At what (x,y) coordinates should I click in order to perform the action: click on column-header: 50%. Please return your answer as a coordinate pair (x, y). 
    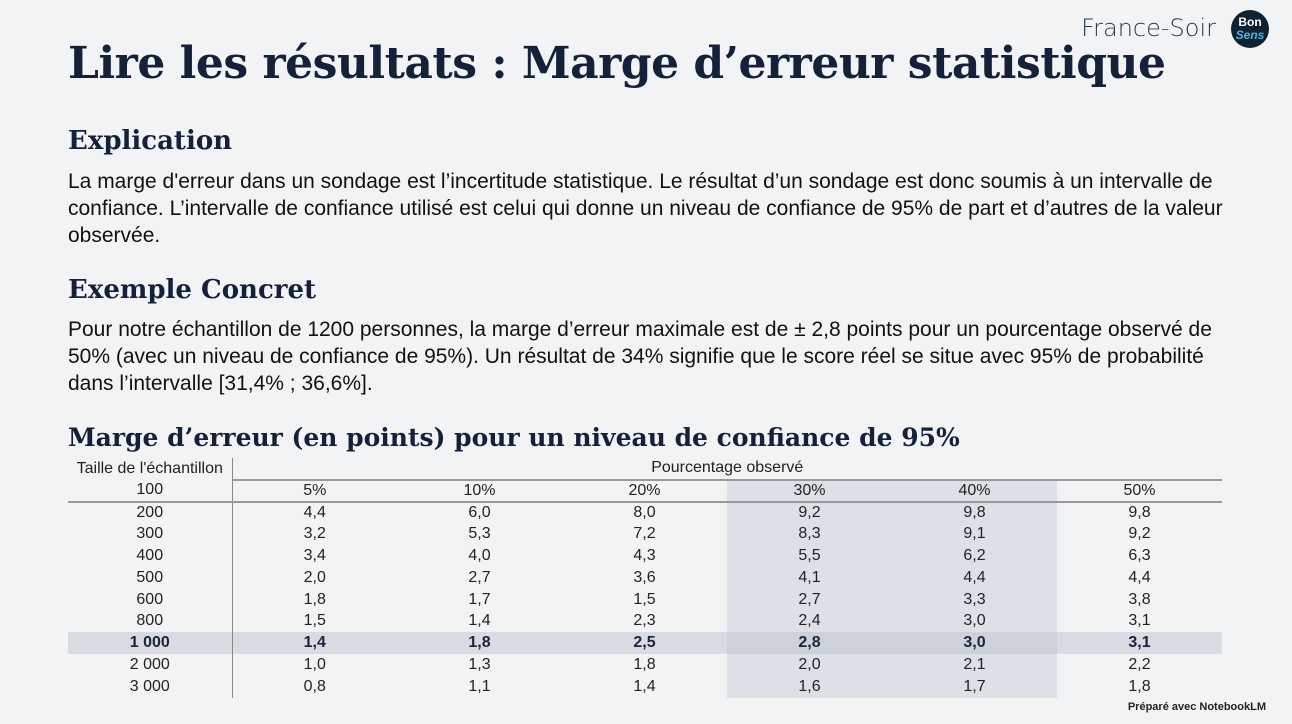
    Looking at the image, I should click on (1139, 491).